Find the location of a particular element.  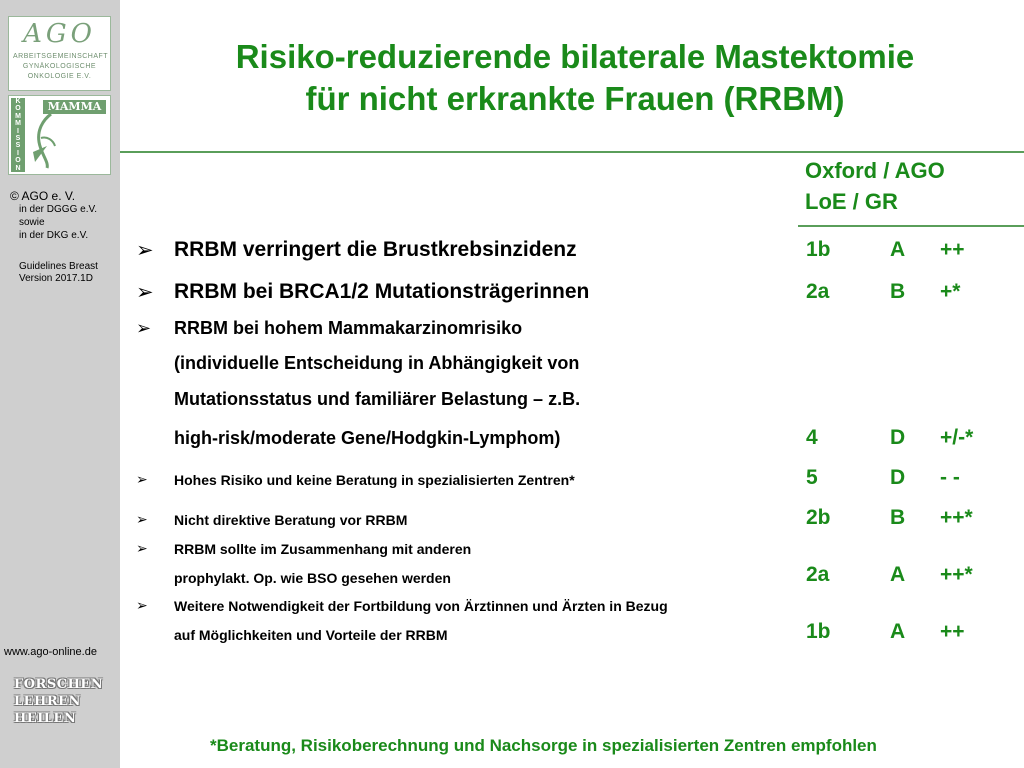

recommendation-value: +/-* is located at coordinates (957, 437).